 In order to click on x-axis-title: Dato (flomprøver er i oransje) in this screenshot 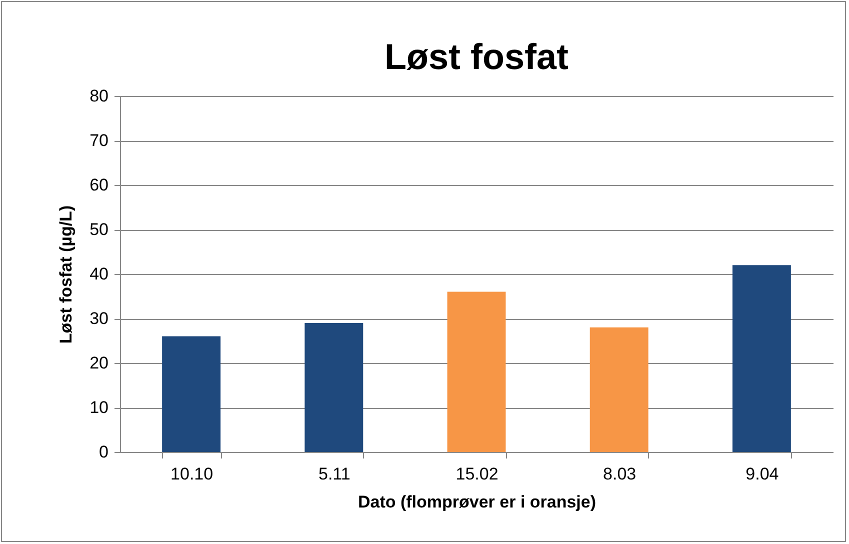, I will do `click(477, 502)`.